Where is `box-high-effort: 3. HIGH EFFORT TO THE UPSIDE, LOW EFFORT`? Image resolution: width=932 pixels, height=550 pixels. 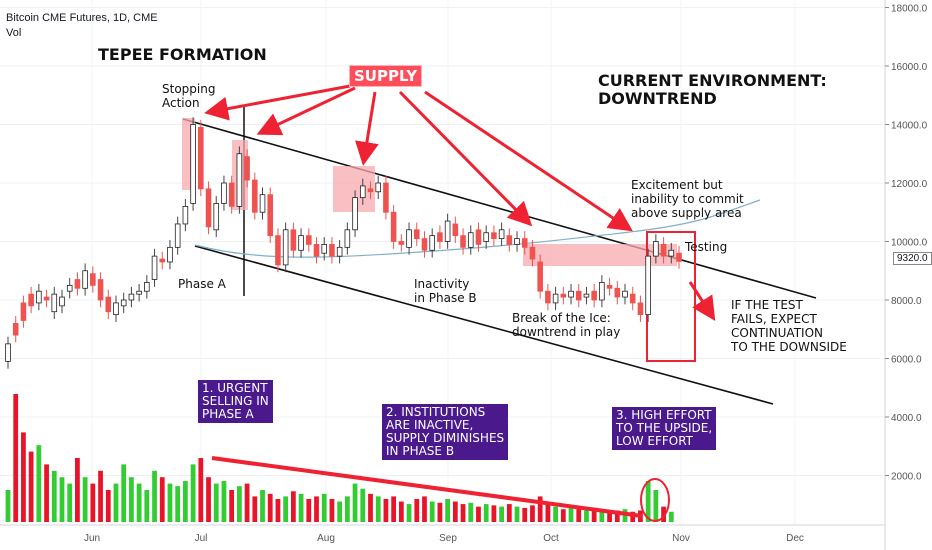 box-high-effort: 3. HIGH EFFORT TO THE UPSIDE, LOW EFFORT is located at coordinates (664, 428).